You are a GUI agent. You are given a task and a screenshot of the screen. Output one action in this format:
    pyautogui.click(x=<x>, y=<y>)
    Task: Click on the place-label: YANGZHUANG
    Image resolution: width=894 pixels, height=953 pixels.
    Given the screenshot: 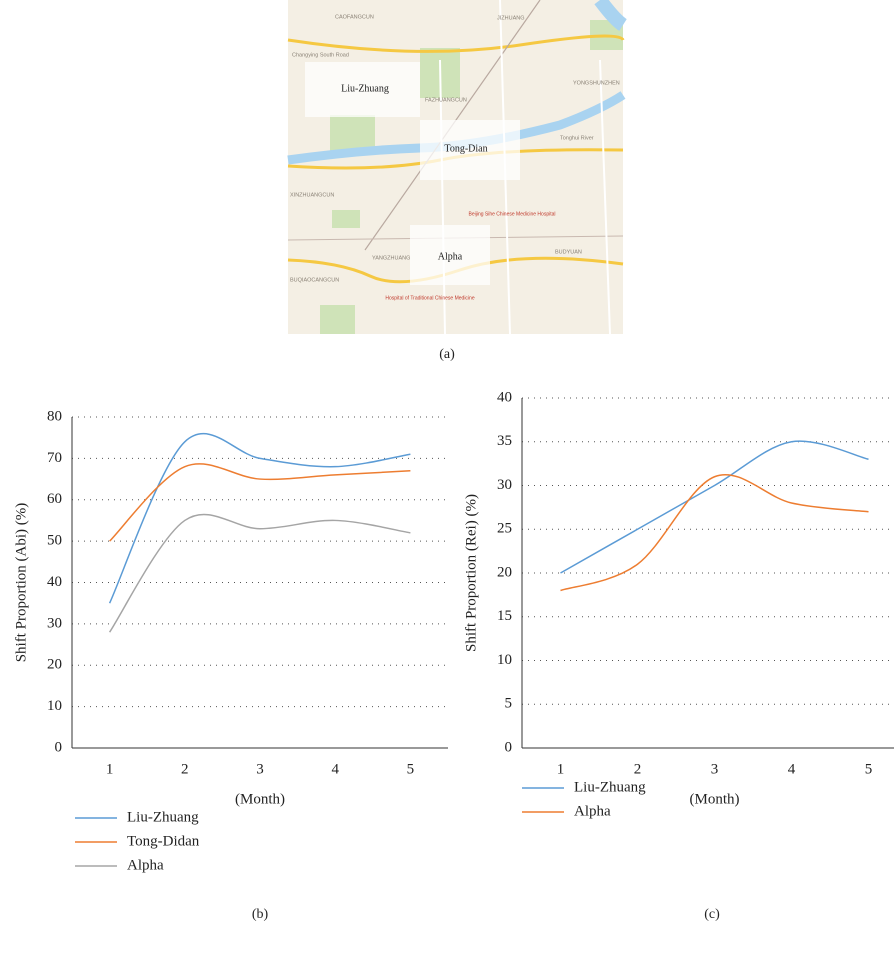 What is the action you would take?
    pyautogui.click(x=391, y=258)
    